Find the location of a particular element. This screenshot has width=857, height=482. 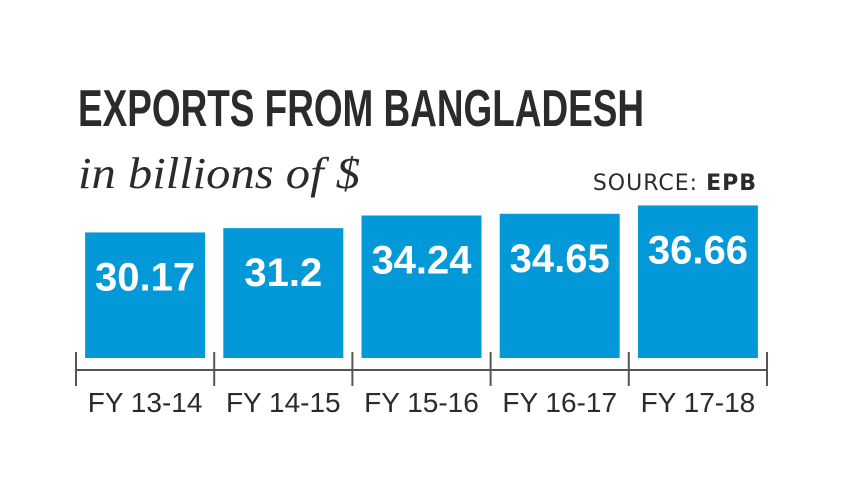

chart-title: EXPORTS FROM BANGLADESH is located at coordinates (361, 109).